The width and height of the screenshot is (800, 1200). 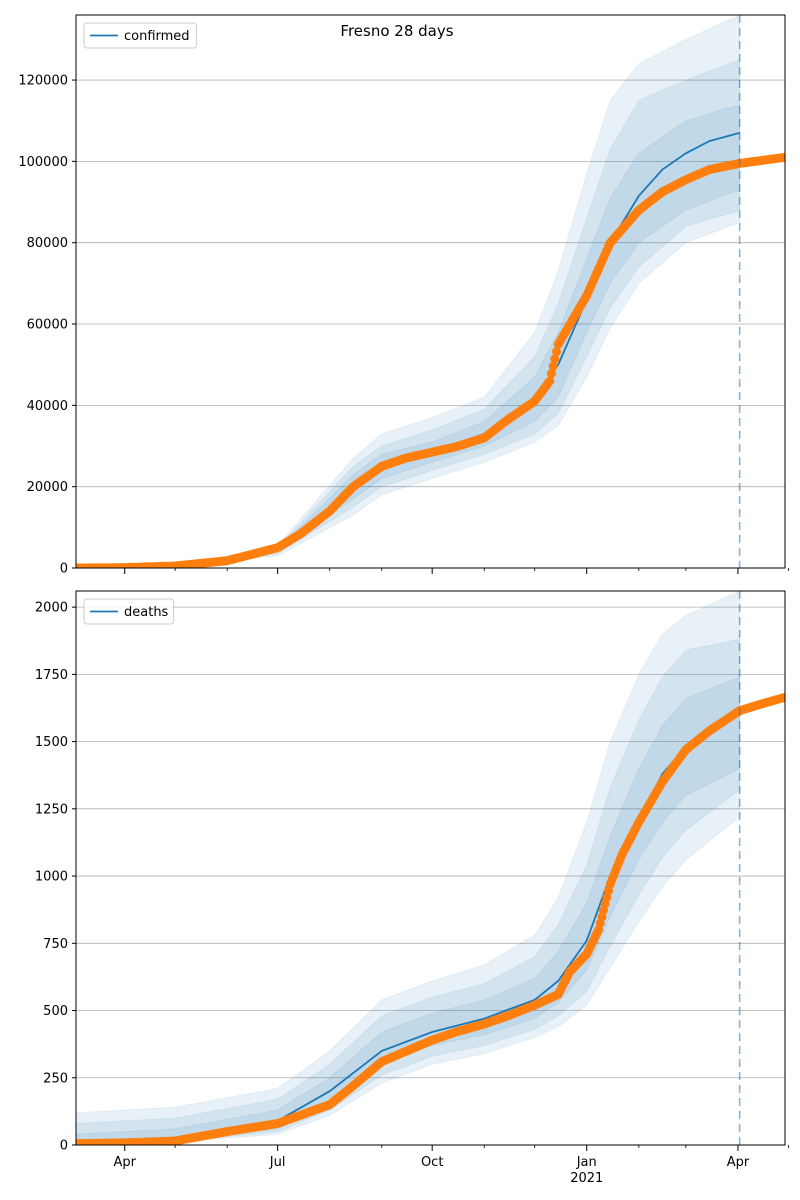 What do you see at coordinates (43, 162) in the screenshot?
I see `y-tick-label: 100000` at bounding box center [43, 162].